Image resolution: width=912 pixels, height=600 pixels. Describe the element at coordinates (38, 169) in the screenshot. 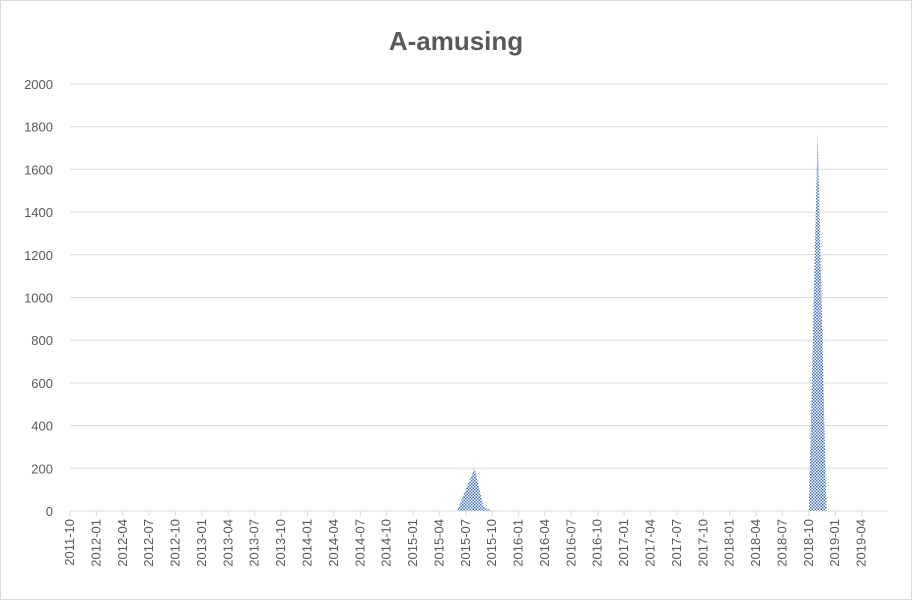

I see `y-tick-label: 1600` at that location.